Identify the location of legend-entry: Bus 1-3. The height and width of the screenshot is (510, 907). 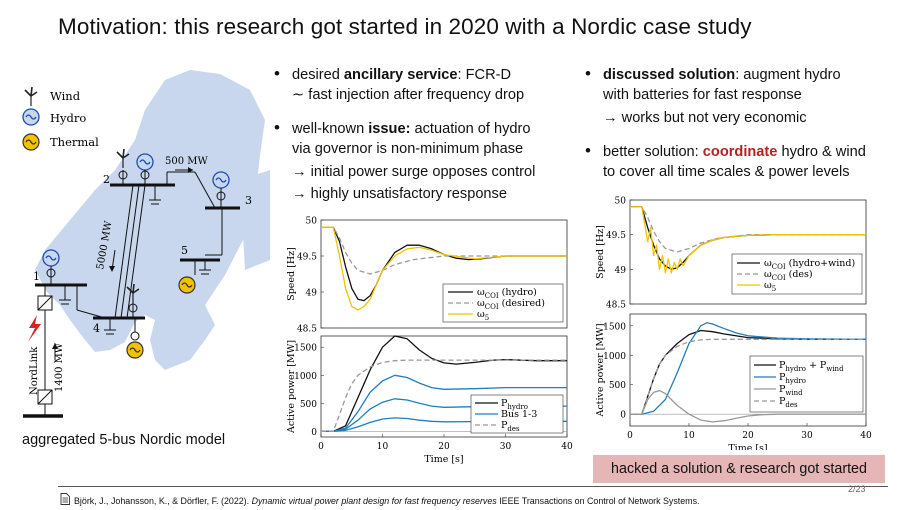
(519, 414).